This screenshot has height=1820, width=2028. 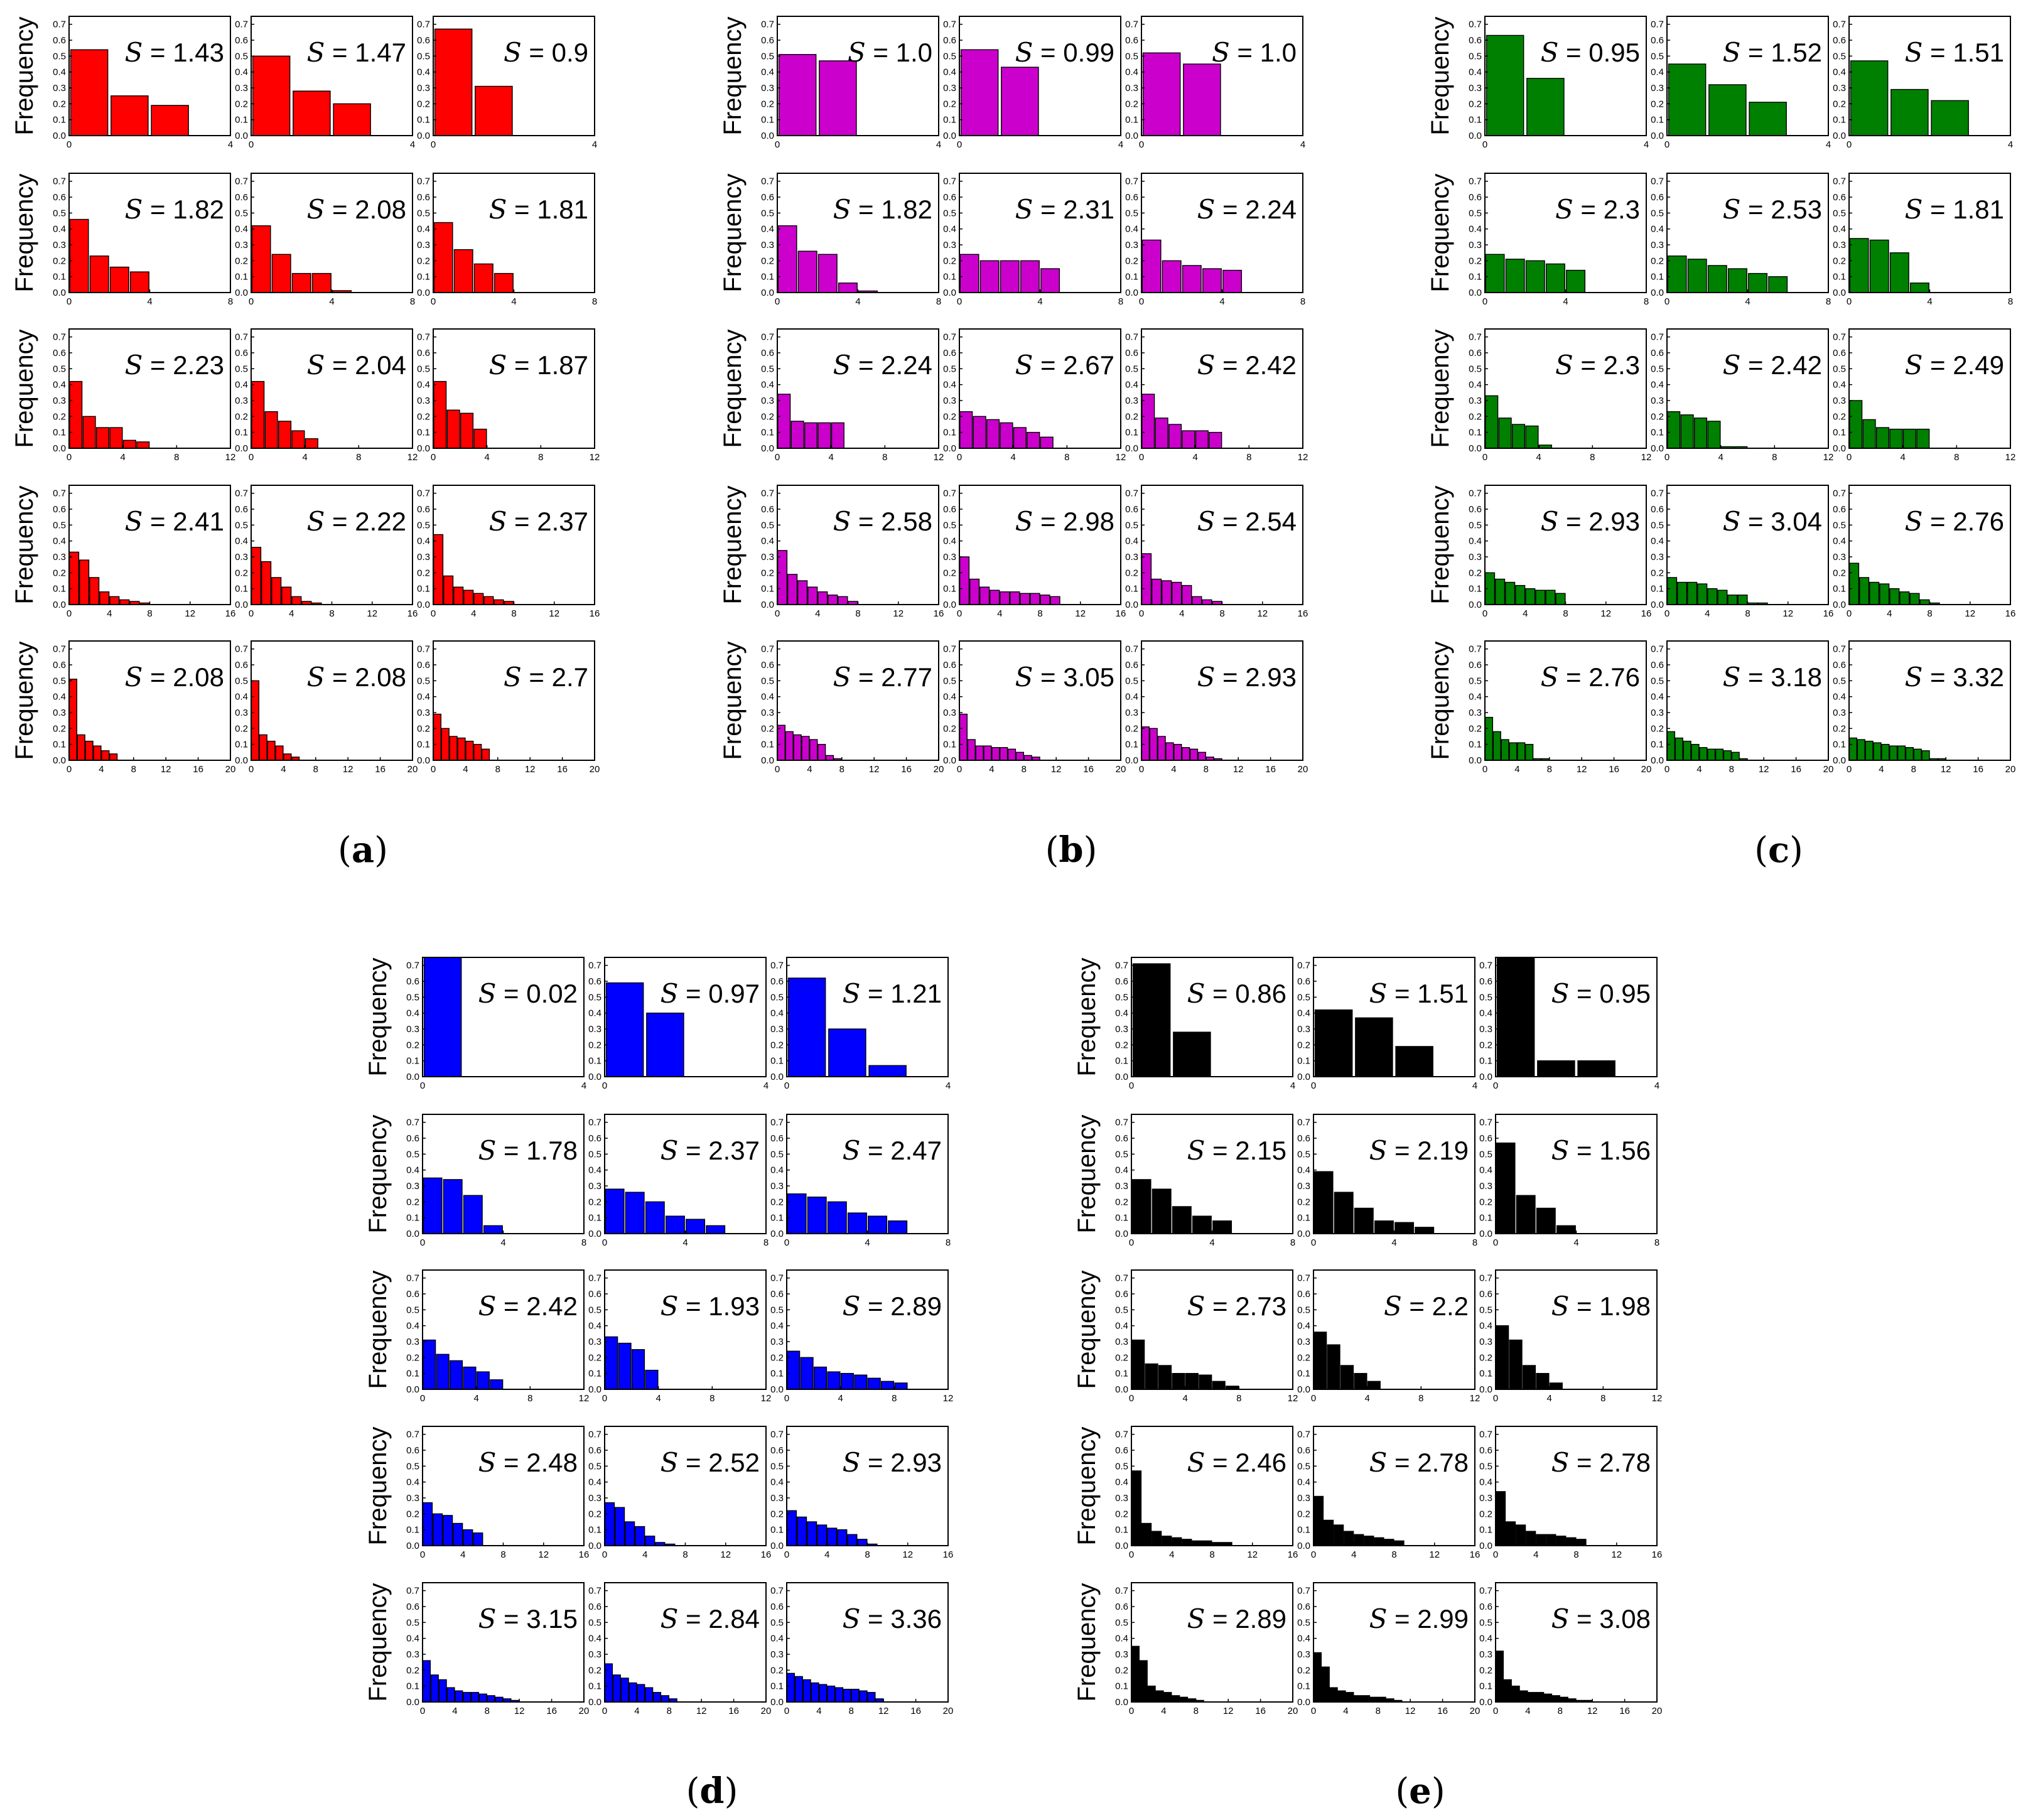 What do you see at coordinates (552, 1619) in the screenshot?
I see `stat-value: 3.15` at bounding box center [552, 1619].